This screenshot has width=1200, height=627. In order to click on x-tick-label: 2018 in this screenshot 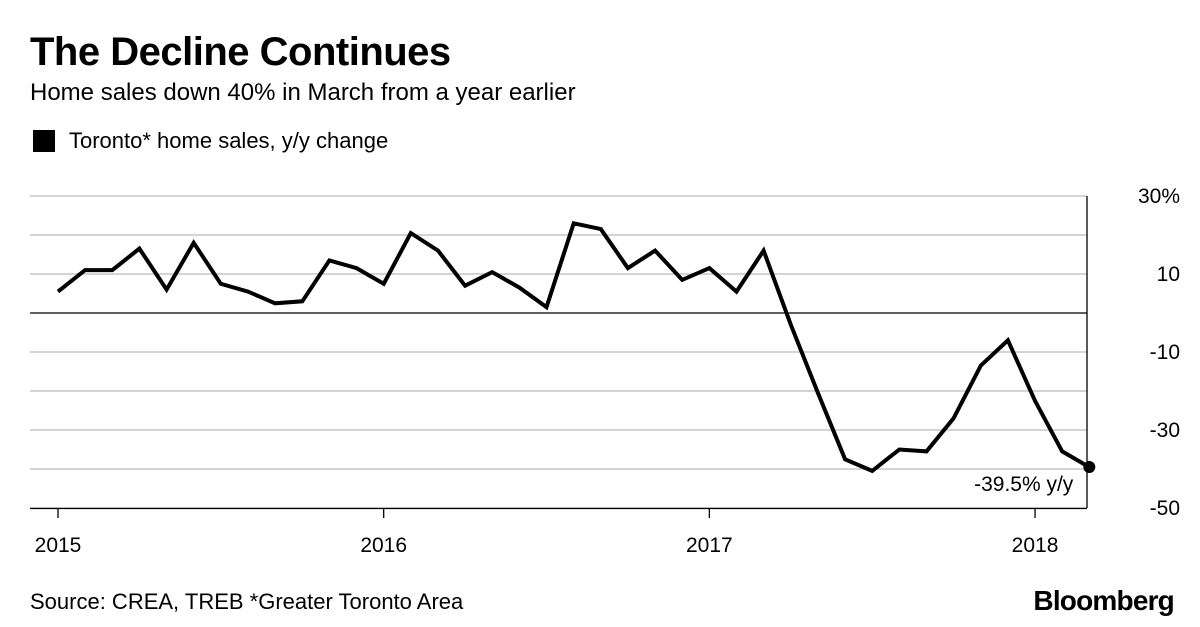, I will do `click(1035, 545)`.